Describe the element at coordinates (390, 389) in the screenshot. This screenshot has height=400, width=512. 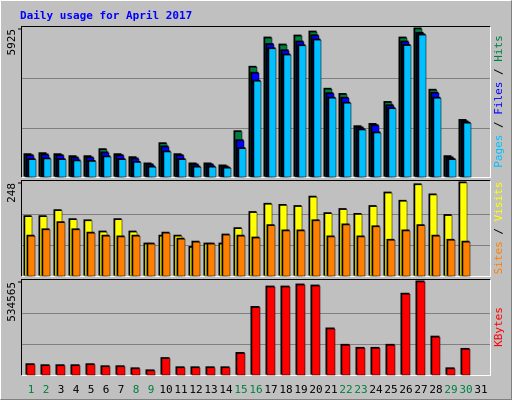
I see `x-tick-label: 25` at that location.